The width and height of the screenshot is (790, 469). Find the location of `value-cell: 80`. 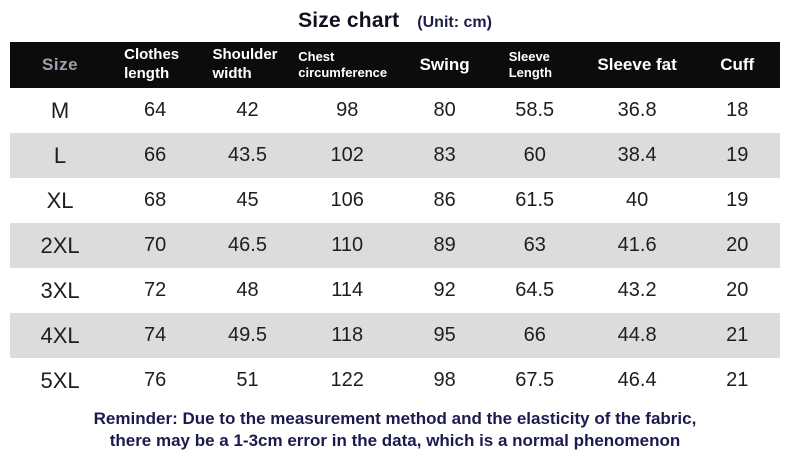

value-cell: 80 is located at coordinates (444, 110).